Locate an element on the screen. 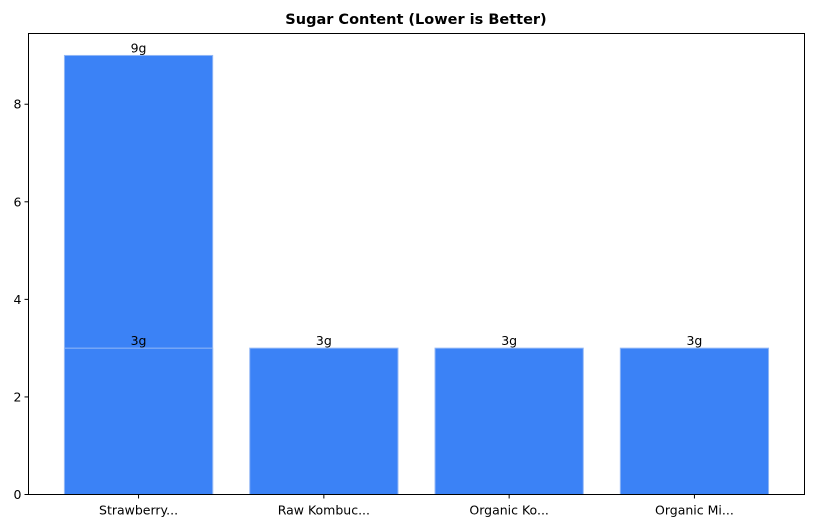 This screenshot has height=532, width=813. data-label: 9g is located at coordinates (139, 47).